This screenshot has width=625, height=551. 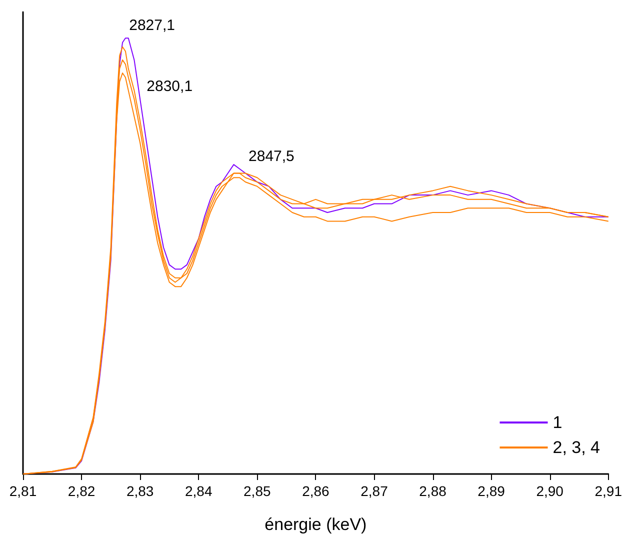 I want to click on x-tick-label: 2,84, so click(x=198, y=491).